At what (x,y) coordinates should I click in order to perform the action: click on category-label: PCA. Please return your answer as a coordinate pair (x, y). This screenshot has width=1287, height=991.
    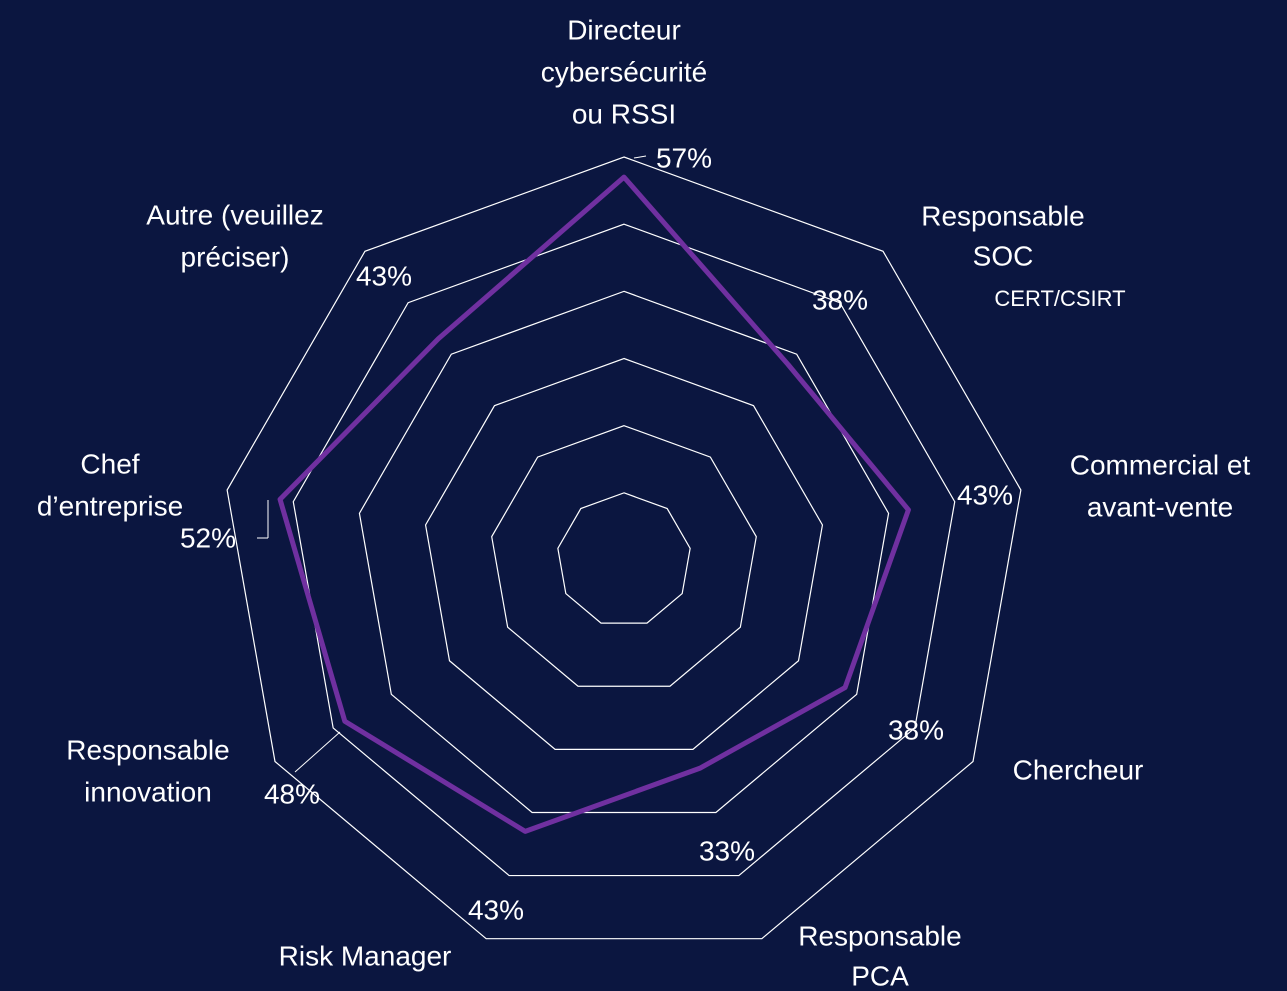
    Looking at the image, I should click on (880, 975).